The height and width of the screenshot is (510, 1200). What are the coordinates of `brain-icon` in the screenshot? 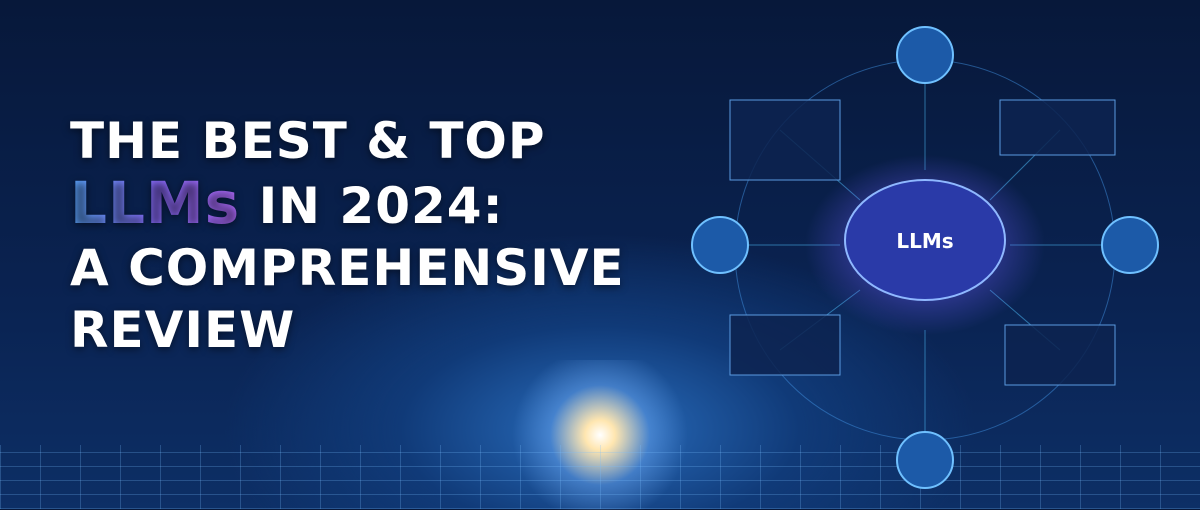 It's located at (925, 240).